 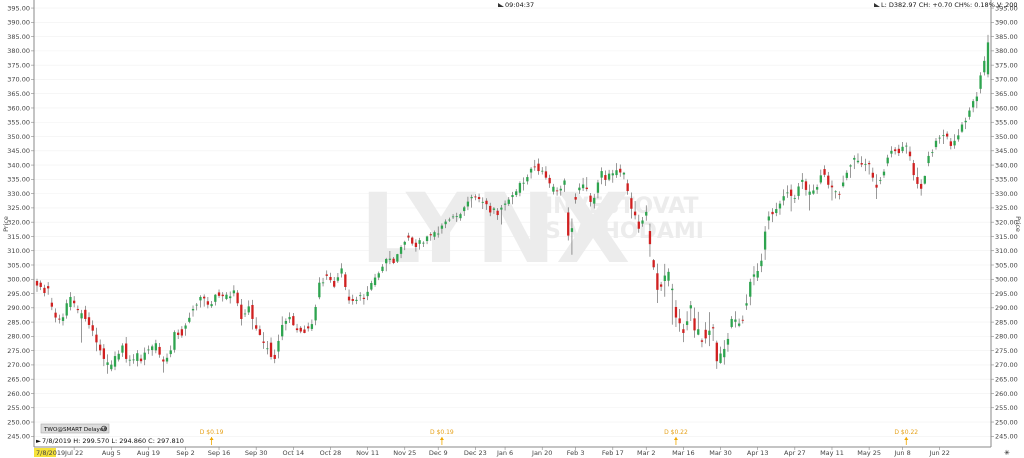 What do you see at coordinates (758, 453) in the screenshot?
I see `x-tick-label: Apr 13` at bounding box center [758, 453].